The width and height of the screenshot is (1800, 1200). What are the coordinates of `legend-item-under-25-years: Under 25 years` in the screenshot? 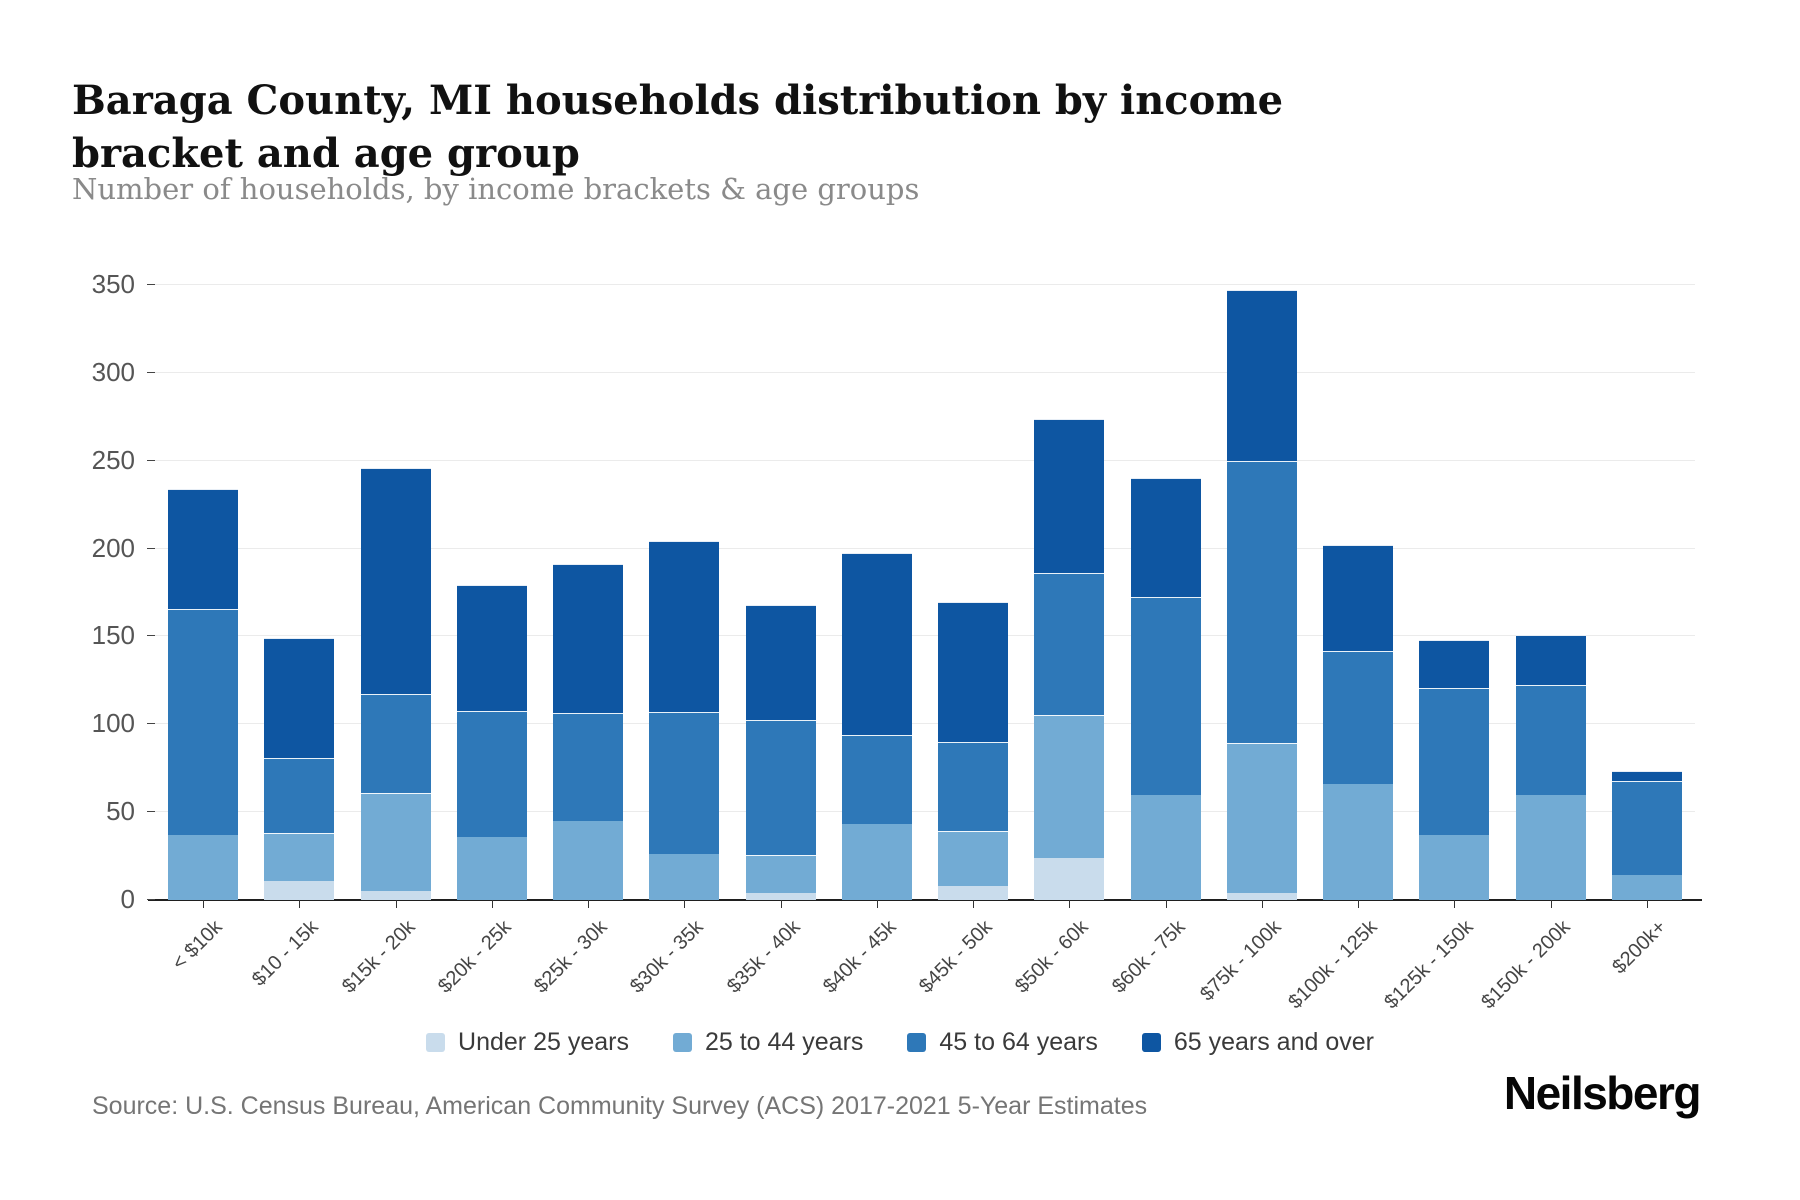 It's located at (527, 1042).